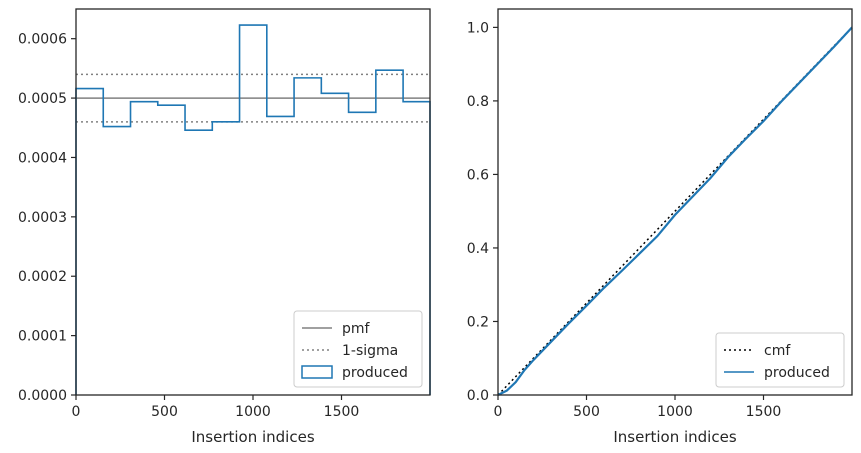  What do you see at coordinates (317, 372) in the screenshot?
I see `legend-swatch-produced` at bounding box center [317, 372].